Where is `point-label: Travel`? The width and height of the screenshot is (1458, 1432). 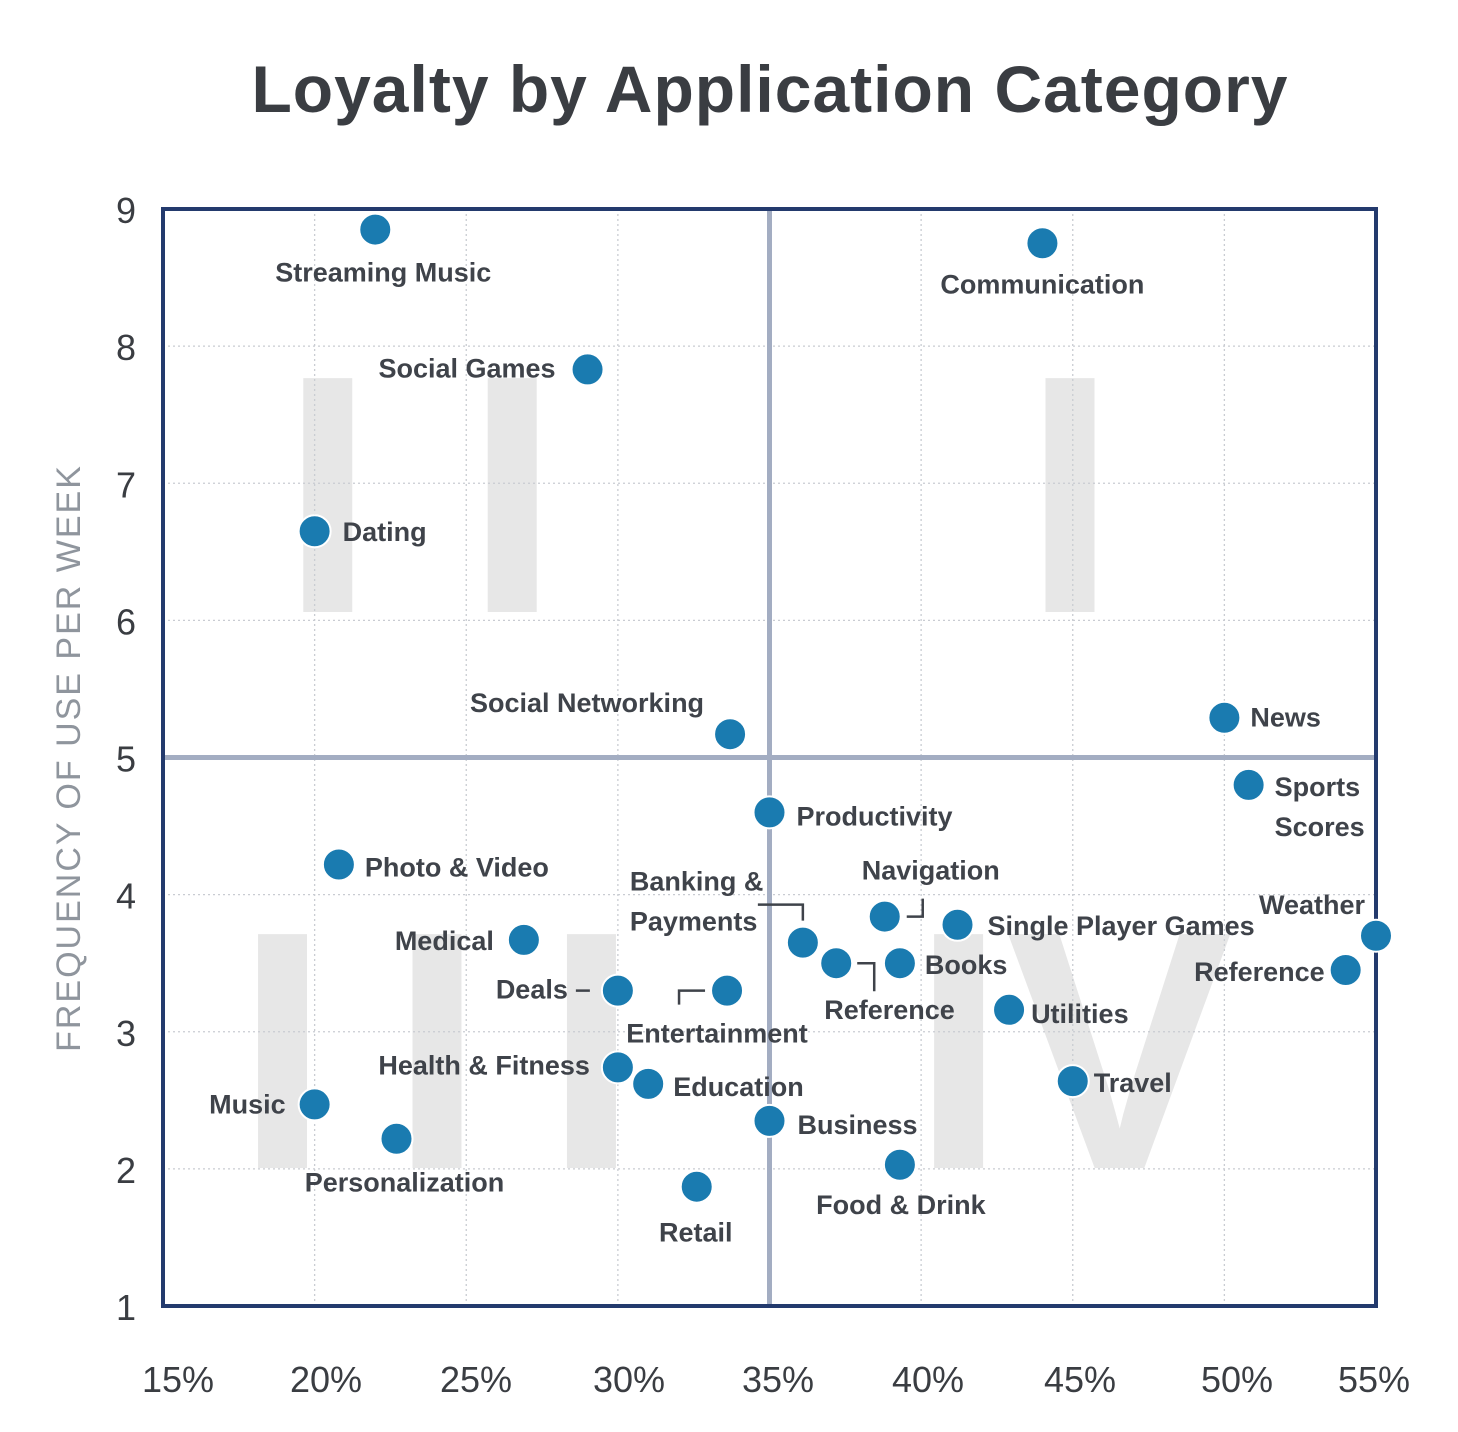 point-label: Travel is located at coordinates (1133, 1083).